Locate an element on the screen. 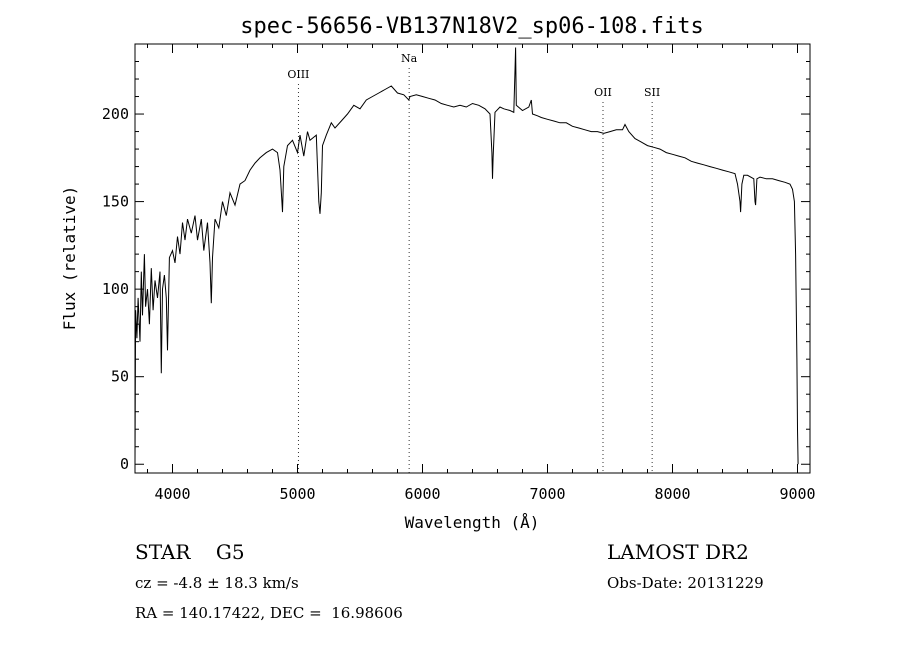  emission-line-label: SII is located at coordinates (652, 92).